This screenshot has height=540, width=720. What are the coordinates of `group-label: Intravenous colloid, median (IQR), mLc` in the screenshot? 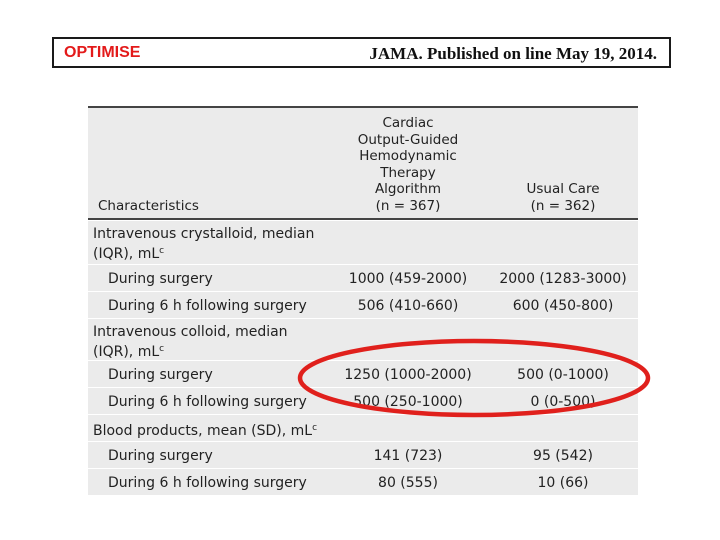 It's located at (190, 342).